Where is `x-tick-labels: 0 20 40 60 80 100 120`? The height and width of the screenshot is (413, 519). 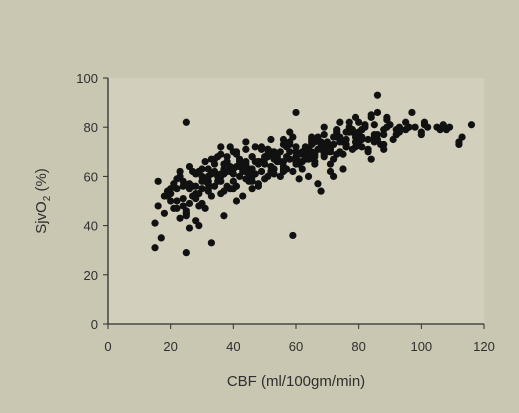
x-tick-labels: 0 20 40 60 80 100 120 is located at coordinates (299, 346).